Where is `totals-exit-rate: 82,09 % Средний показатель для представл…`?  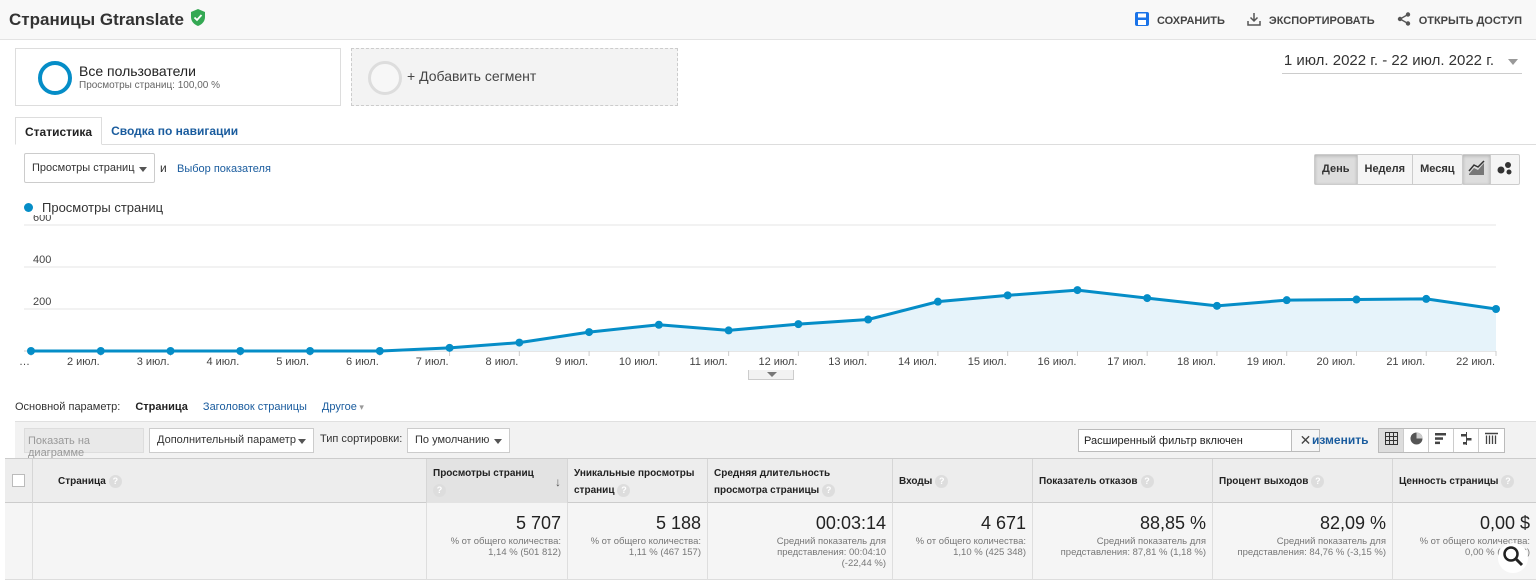
totals-exit-rate: 82,09 % Средний показатель для представл… is located at coordinates (1302, 541).